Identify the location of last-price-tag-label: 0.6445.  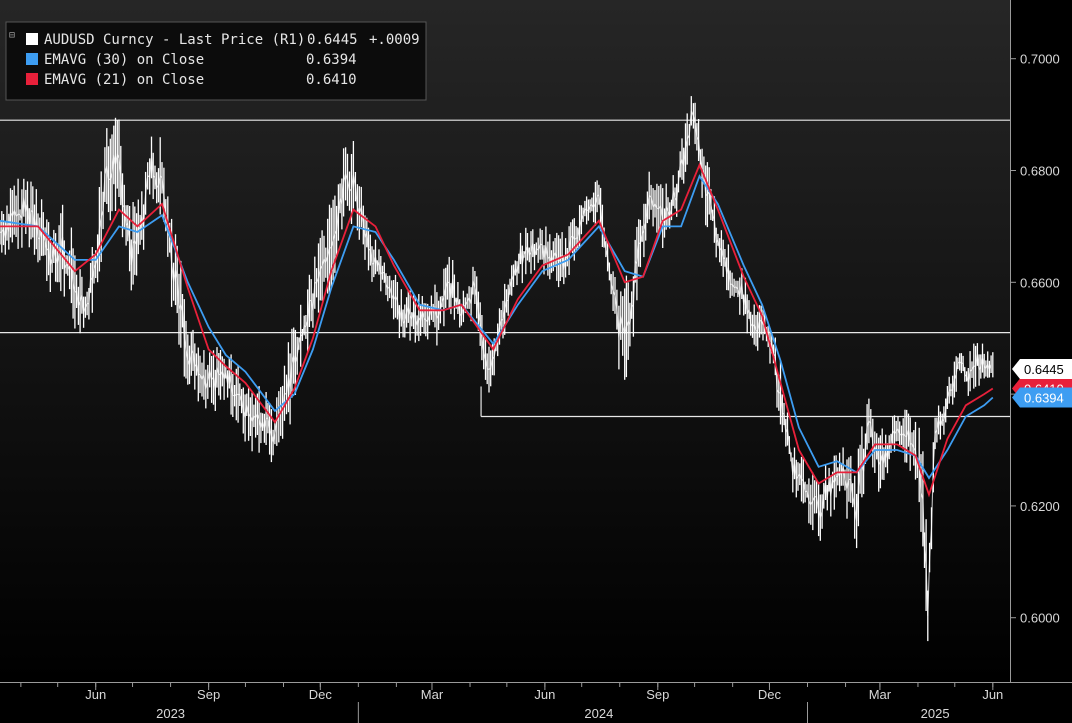
(1044, 369).